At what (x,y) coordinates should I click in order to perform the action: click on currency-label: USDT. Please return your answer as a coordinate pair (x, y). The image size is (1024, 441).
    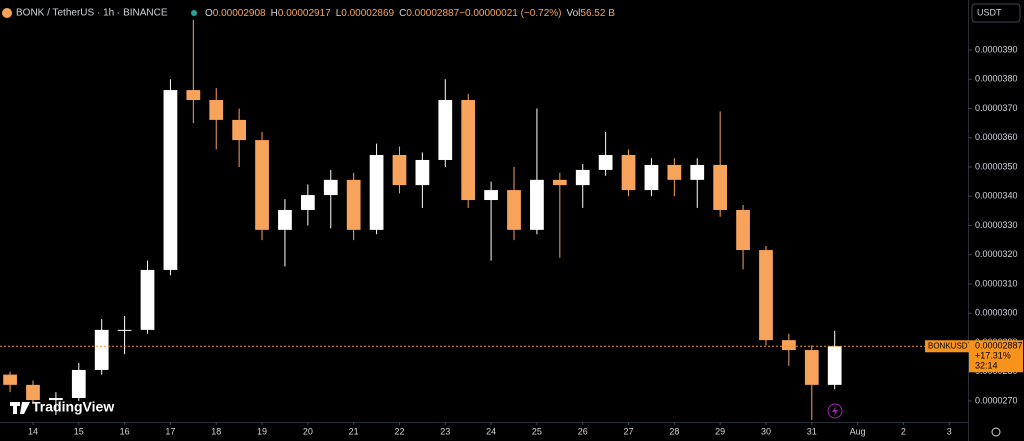
    Looking at the image, I should click on (989, 12).